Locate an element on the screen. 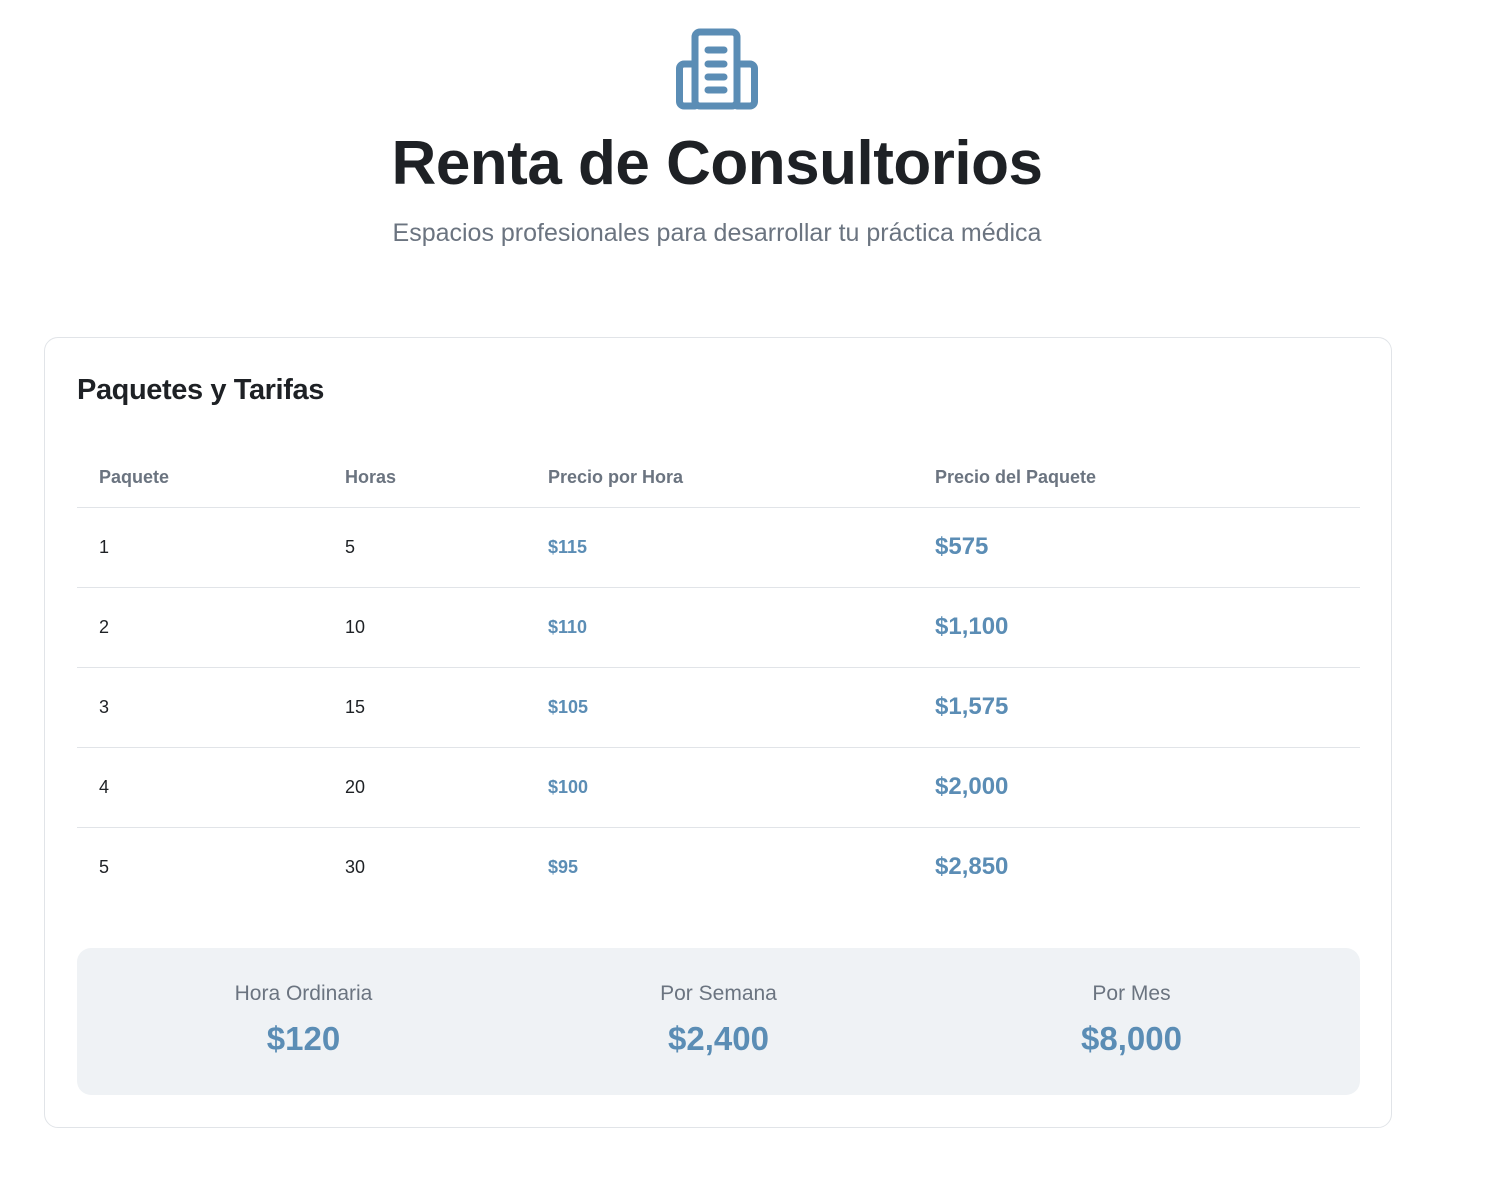  cell-hours: 30 is located at coordinates (355, 866).